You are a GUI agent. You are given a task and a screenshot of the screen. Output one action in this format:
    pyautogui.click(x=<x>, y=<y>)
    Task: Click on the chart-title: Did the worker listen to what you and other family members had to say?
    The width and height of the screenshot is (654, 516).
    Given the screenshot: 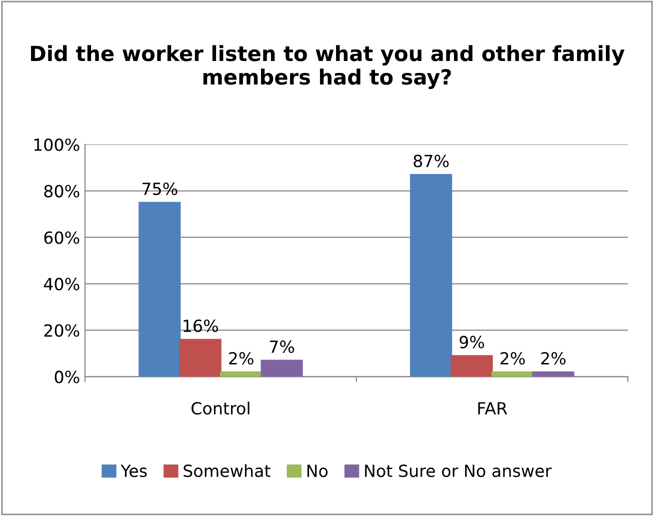 What is the action you would take?
    pyautogui.click(x=328, y=67)
    